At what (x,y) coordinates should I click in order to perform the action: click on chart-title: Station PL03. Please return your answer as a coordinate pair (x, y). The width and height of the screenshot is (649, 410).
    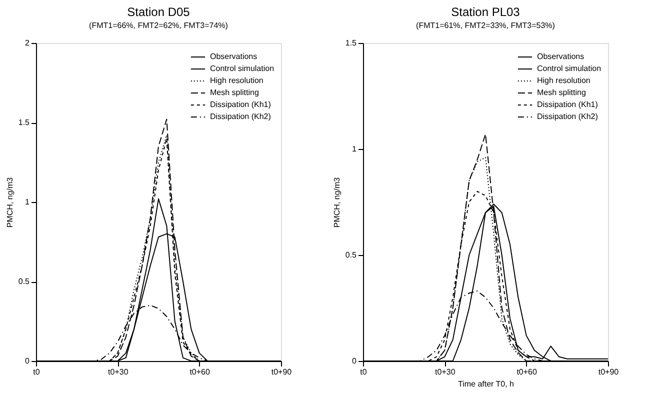
    Looking at the image, I should click on (485, 12).